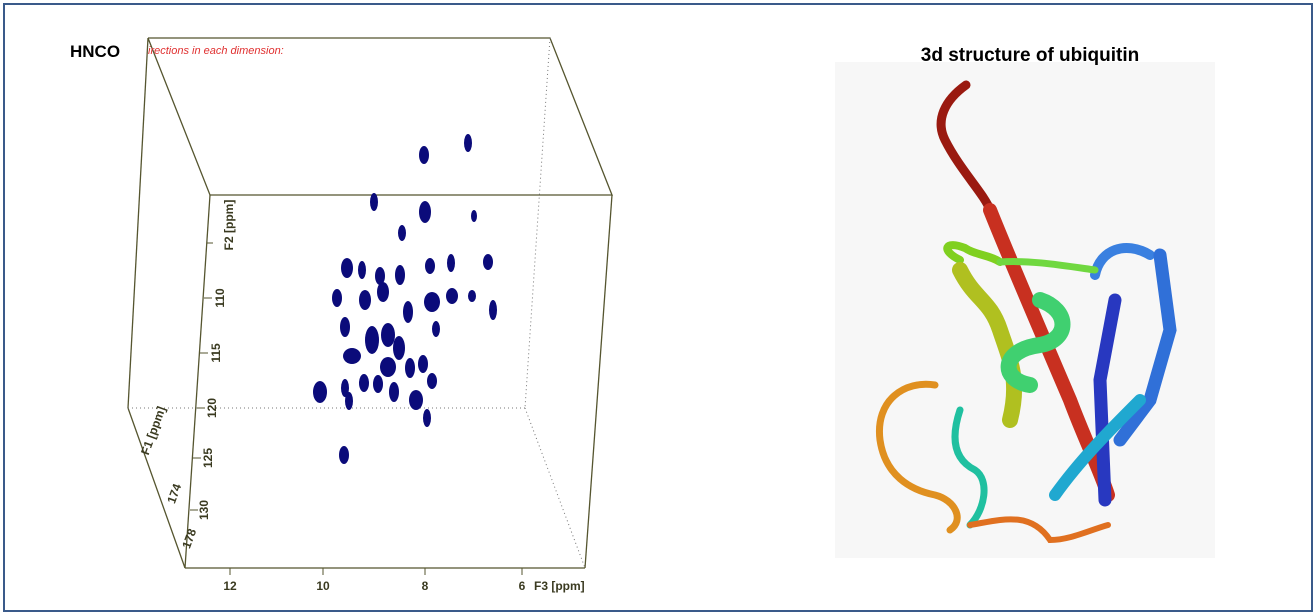  Describe the element at coordinates (174, 494) in the screenshot. I see `f1-tick: 174` at that location.